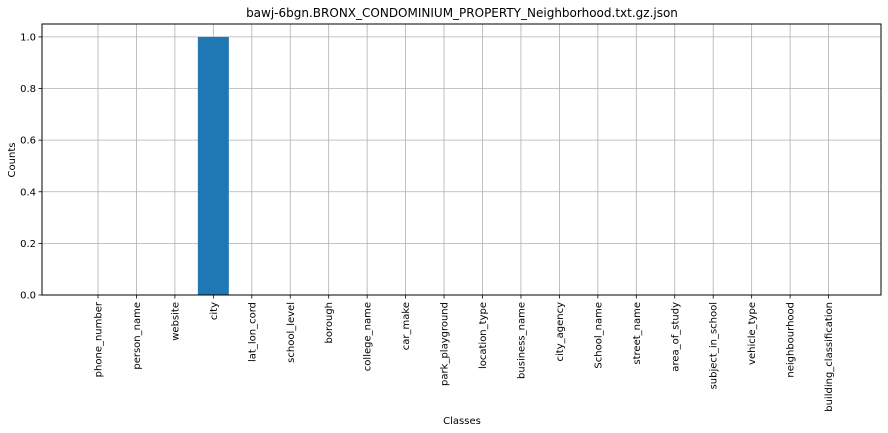  What do you see at coordinates (829, 357) in the screenshot?
I see `x-tick-label: building_classification` at bounding box center [829, 357].